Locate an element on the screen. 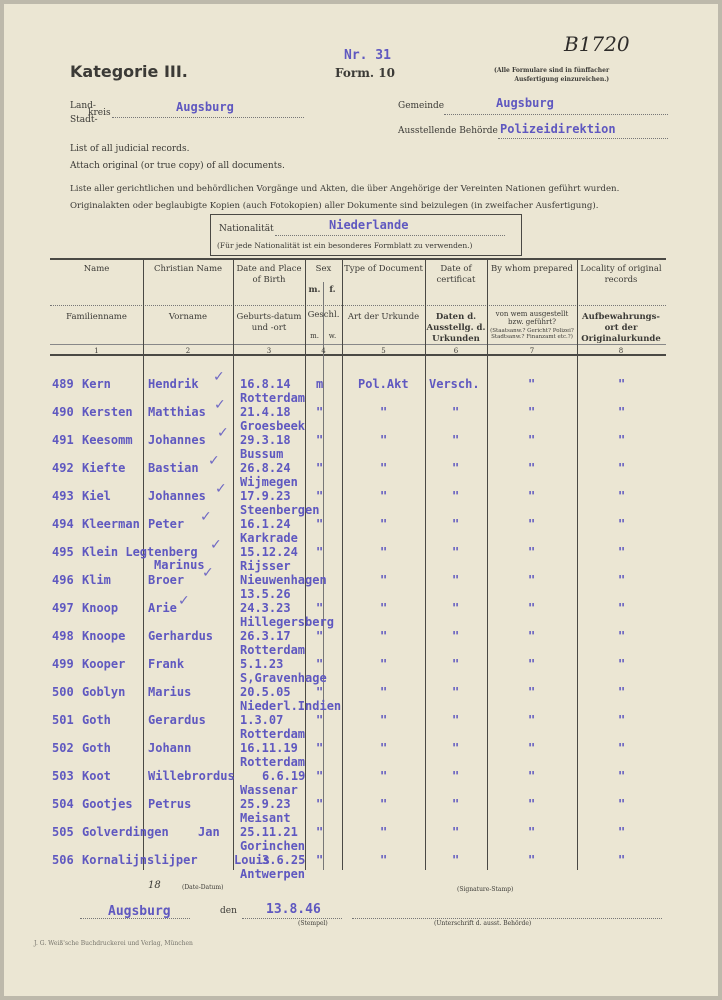 This screenshot has width=722, height=1000. christian-name: Hendrik is located at coordinates (173, 384).